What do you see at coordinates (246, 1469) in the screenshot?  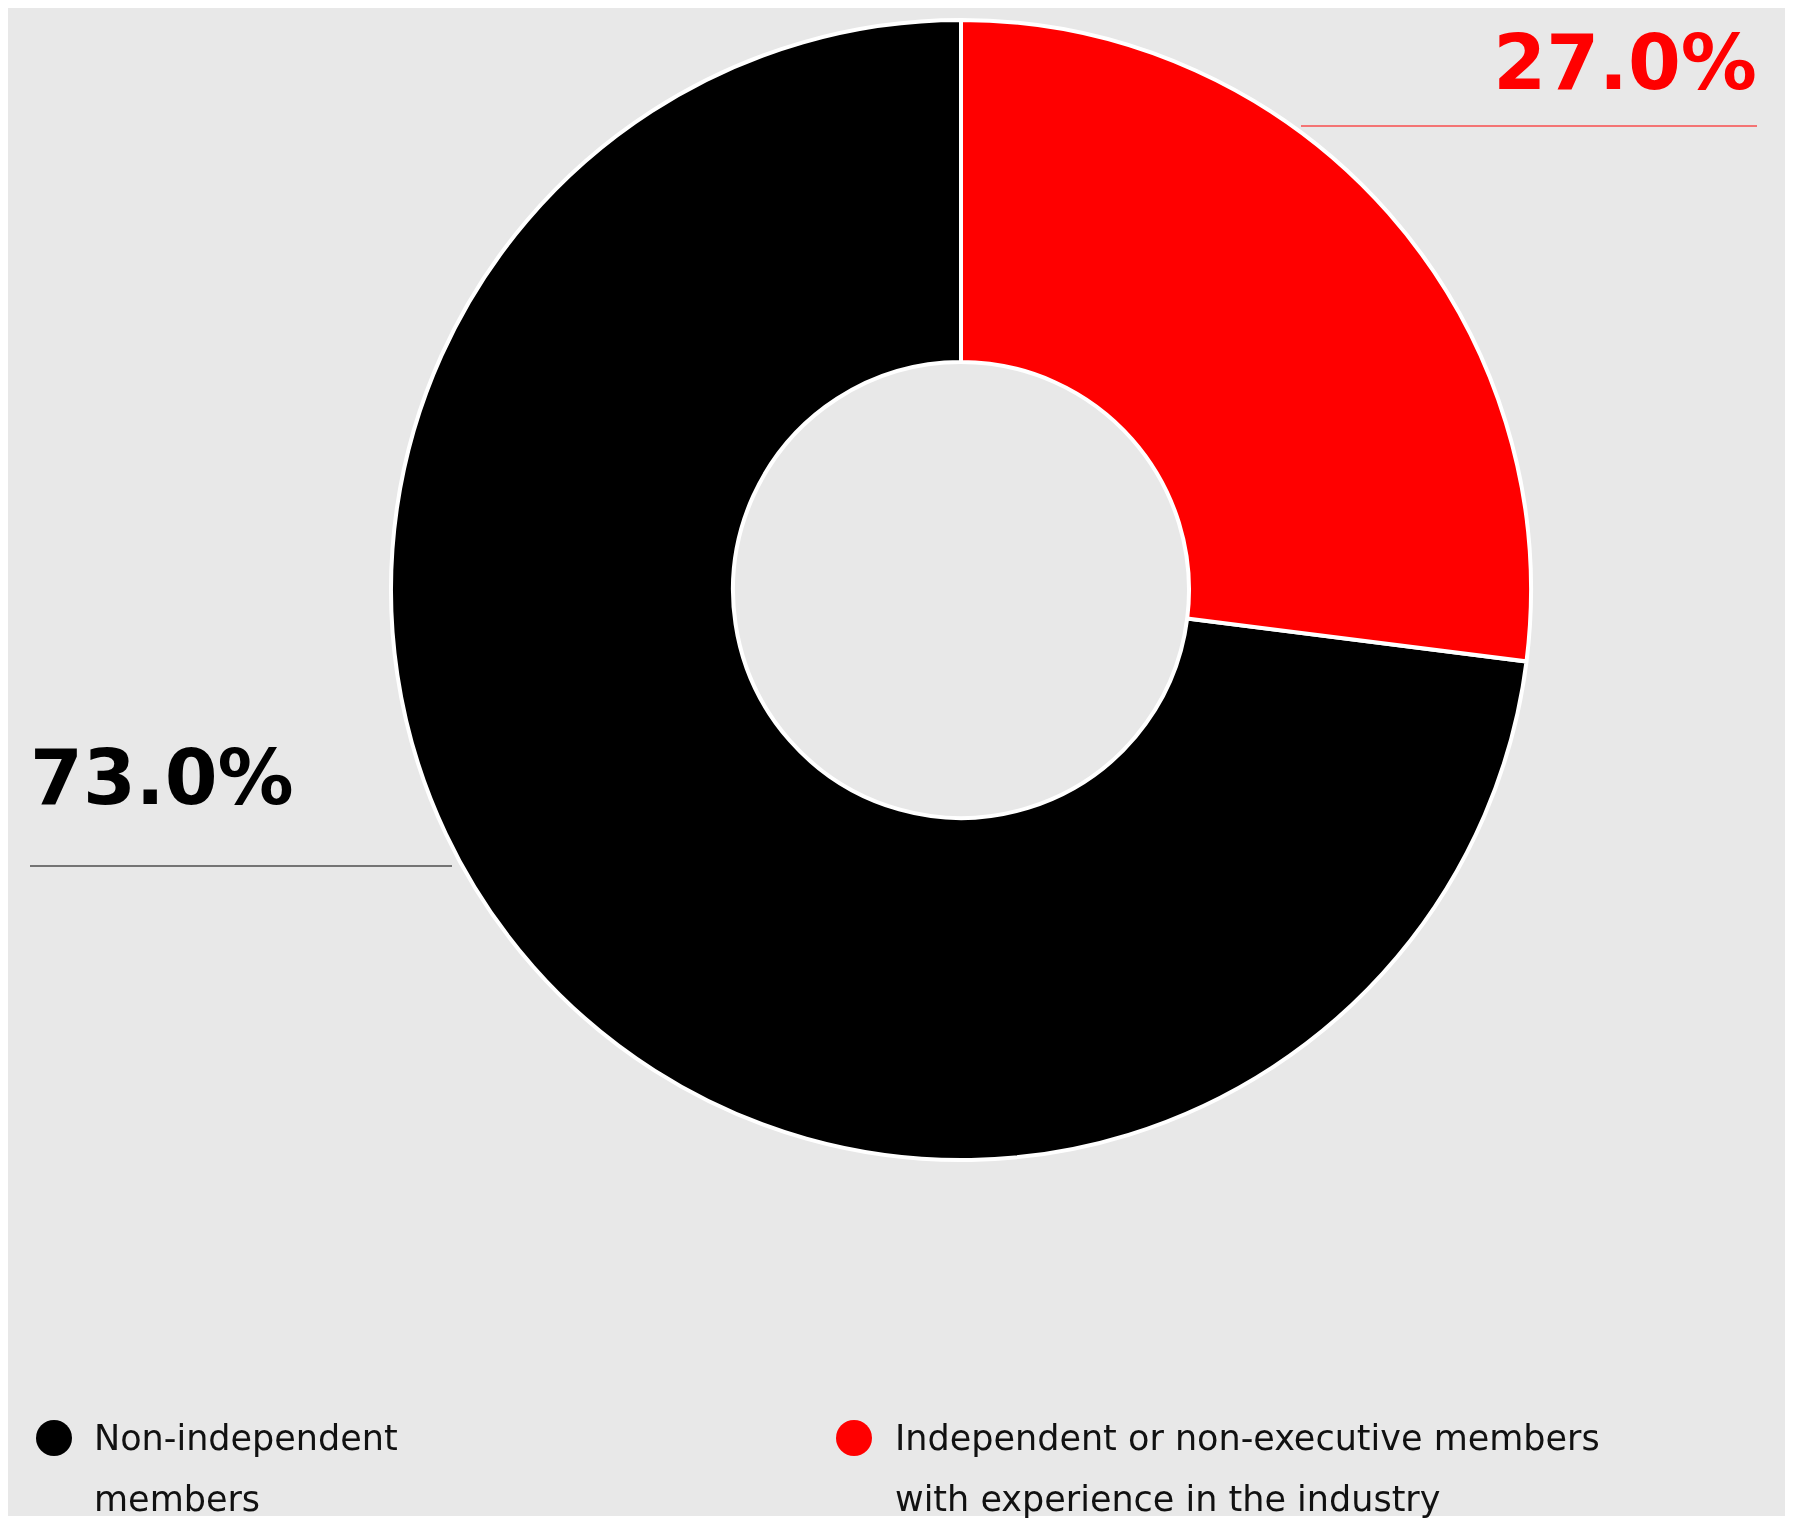 I see `legend-label: Non-independent members` at bounding box center [246, 1469].